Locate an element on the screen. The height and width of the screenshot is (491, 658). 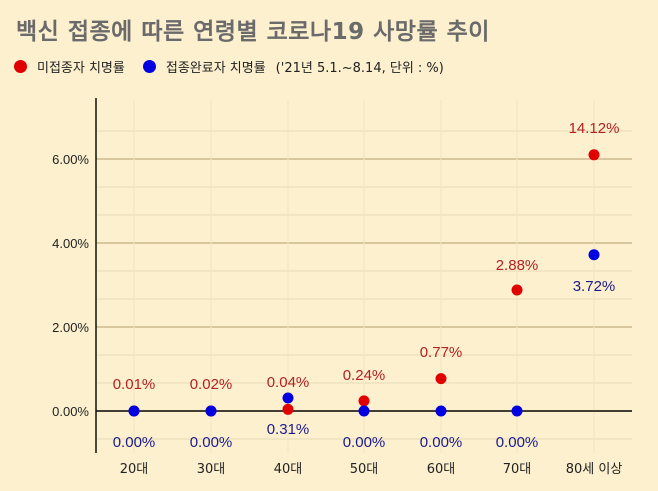
x-tick-label: 80세 이상 is located at coordinates (594, 469).